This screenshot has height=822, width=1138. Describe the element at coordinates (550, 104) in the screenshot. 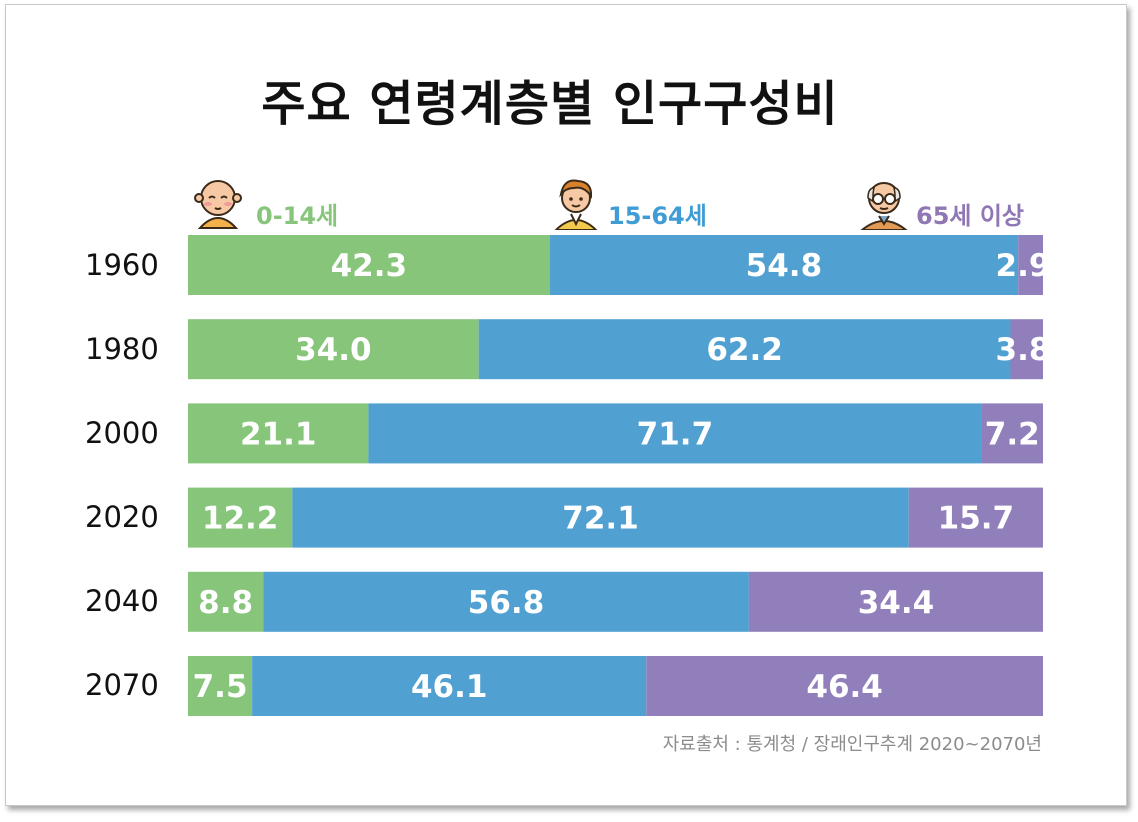

I see `chart-title: 주요 연령계층별 인구구성비` at that location.